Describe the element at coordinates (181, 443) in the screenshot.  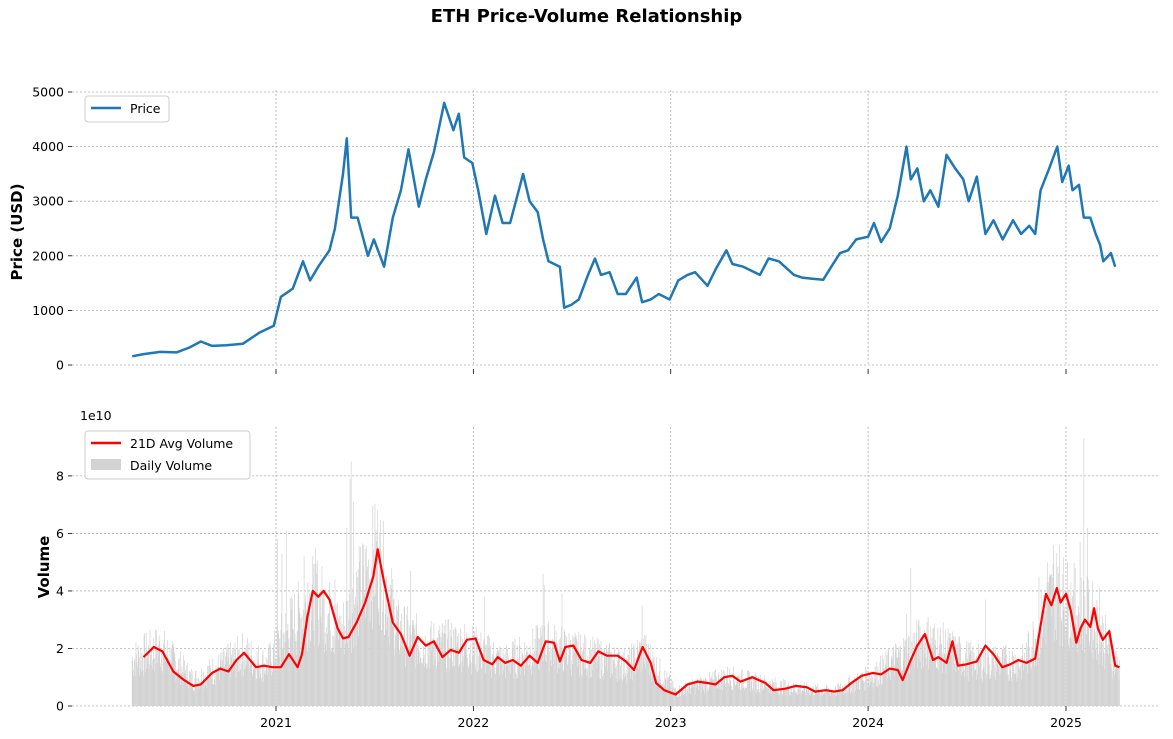
I see `avg-volume-legend-label: 21D Avg Volume` at that location.